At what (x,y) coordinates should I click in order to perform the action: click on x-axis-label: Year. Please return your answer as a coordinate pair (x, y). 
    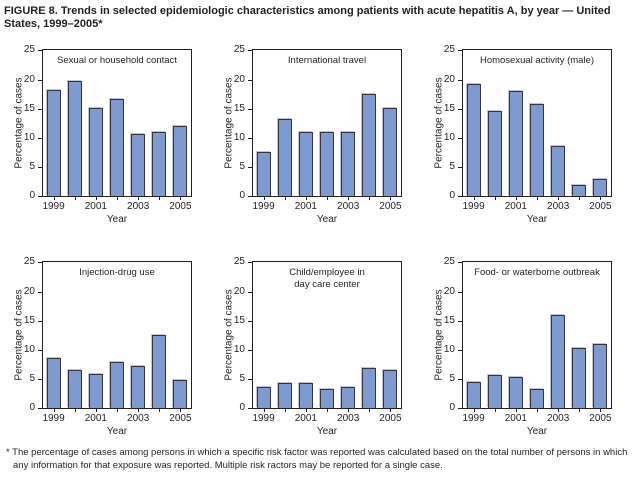
    Looking at the image, I should click on (327, 220).